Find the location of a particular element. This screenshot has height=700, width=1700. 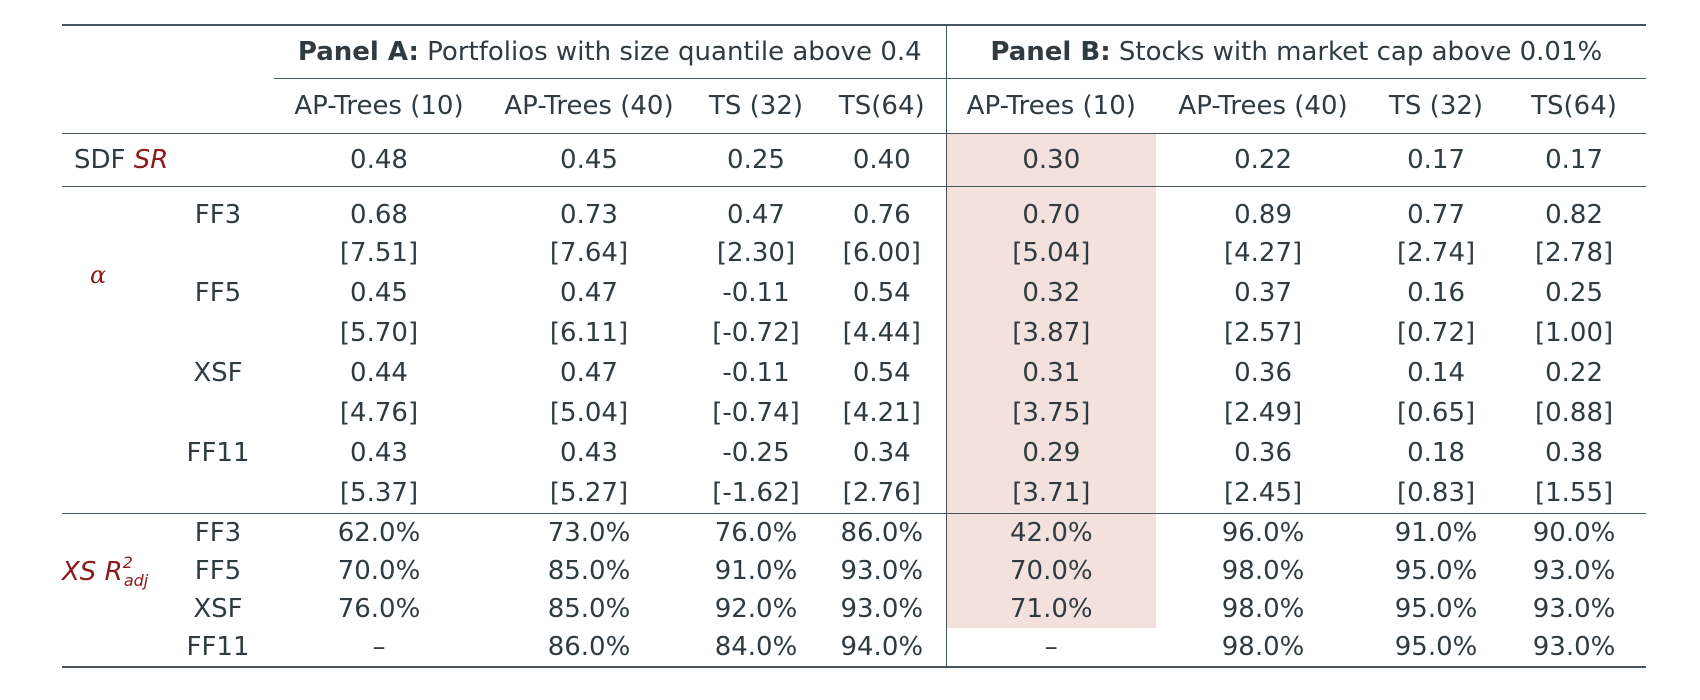

value-cell: 0.14 is located at coordinates (1436, 373).